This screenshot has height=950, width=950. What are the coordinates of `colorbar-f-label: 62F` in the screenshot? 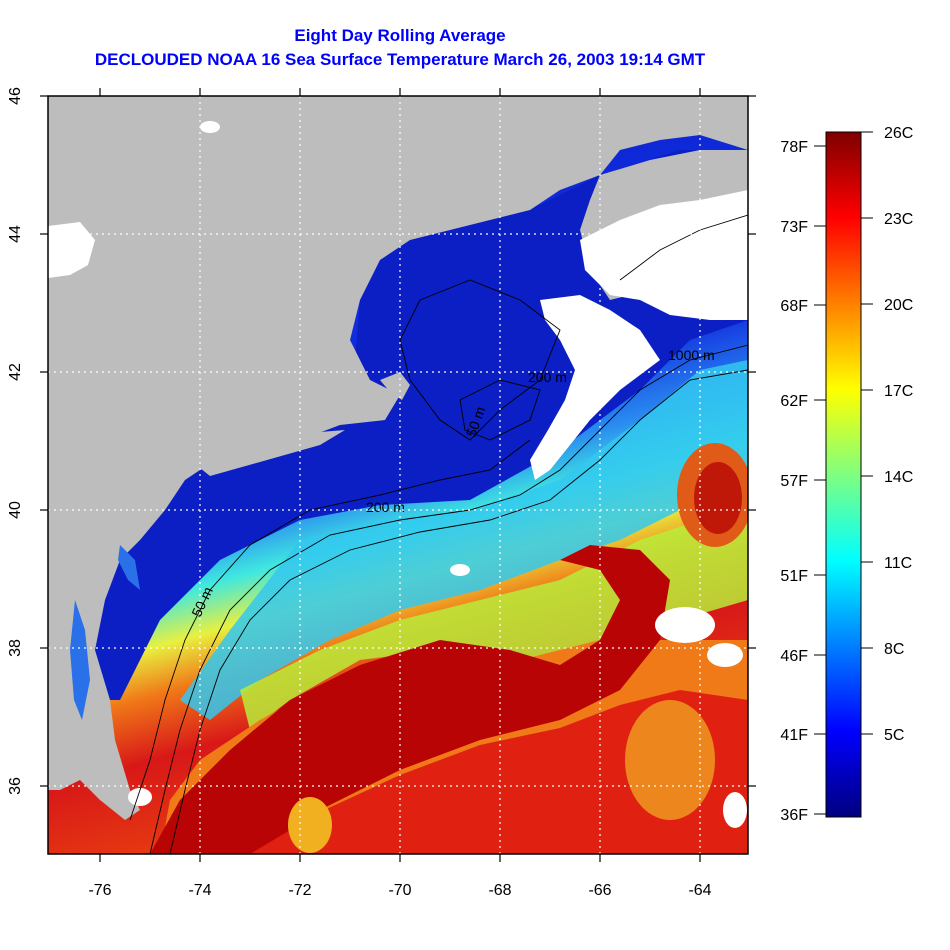 It's located at (794, 401).